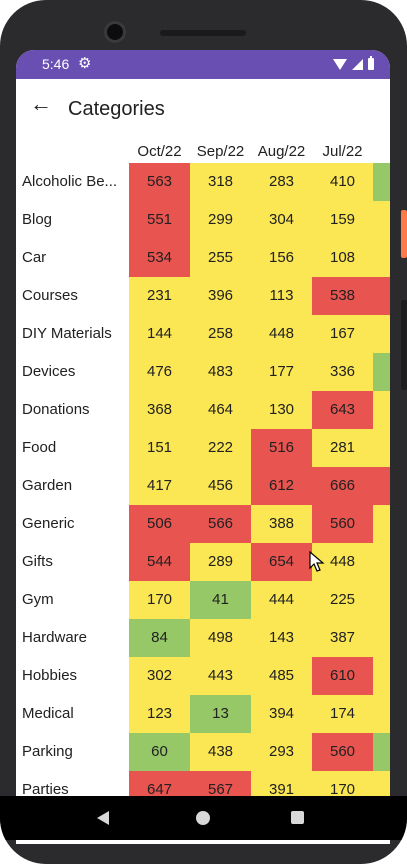 Image resolution: width=407 pixels, height=864 pixels. I want to click on table-row: Hobbies 302 443 485 610, so click(203, 676).